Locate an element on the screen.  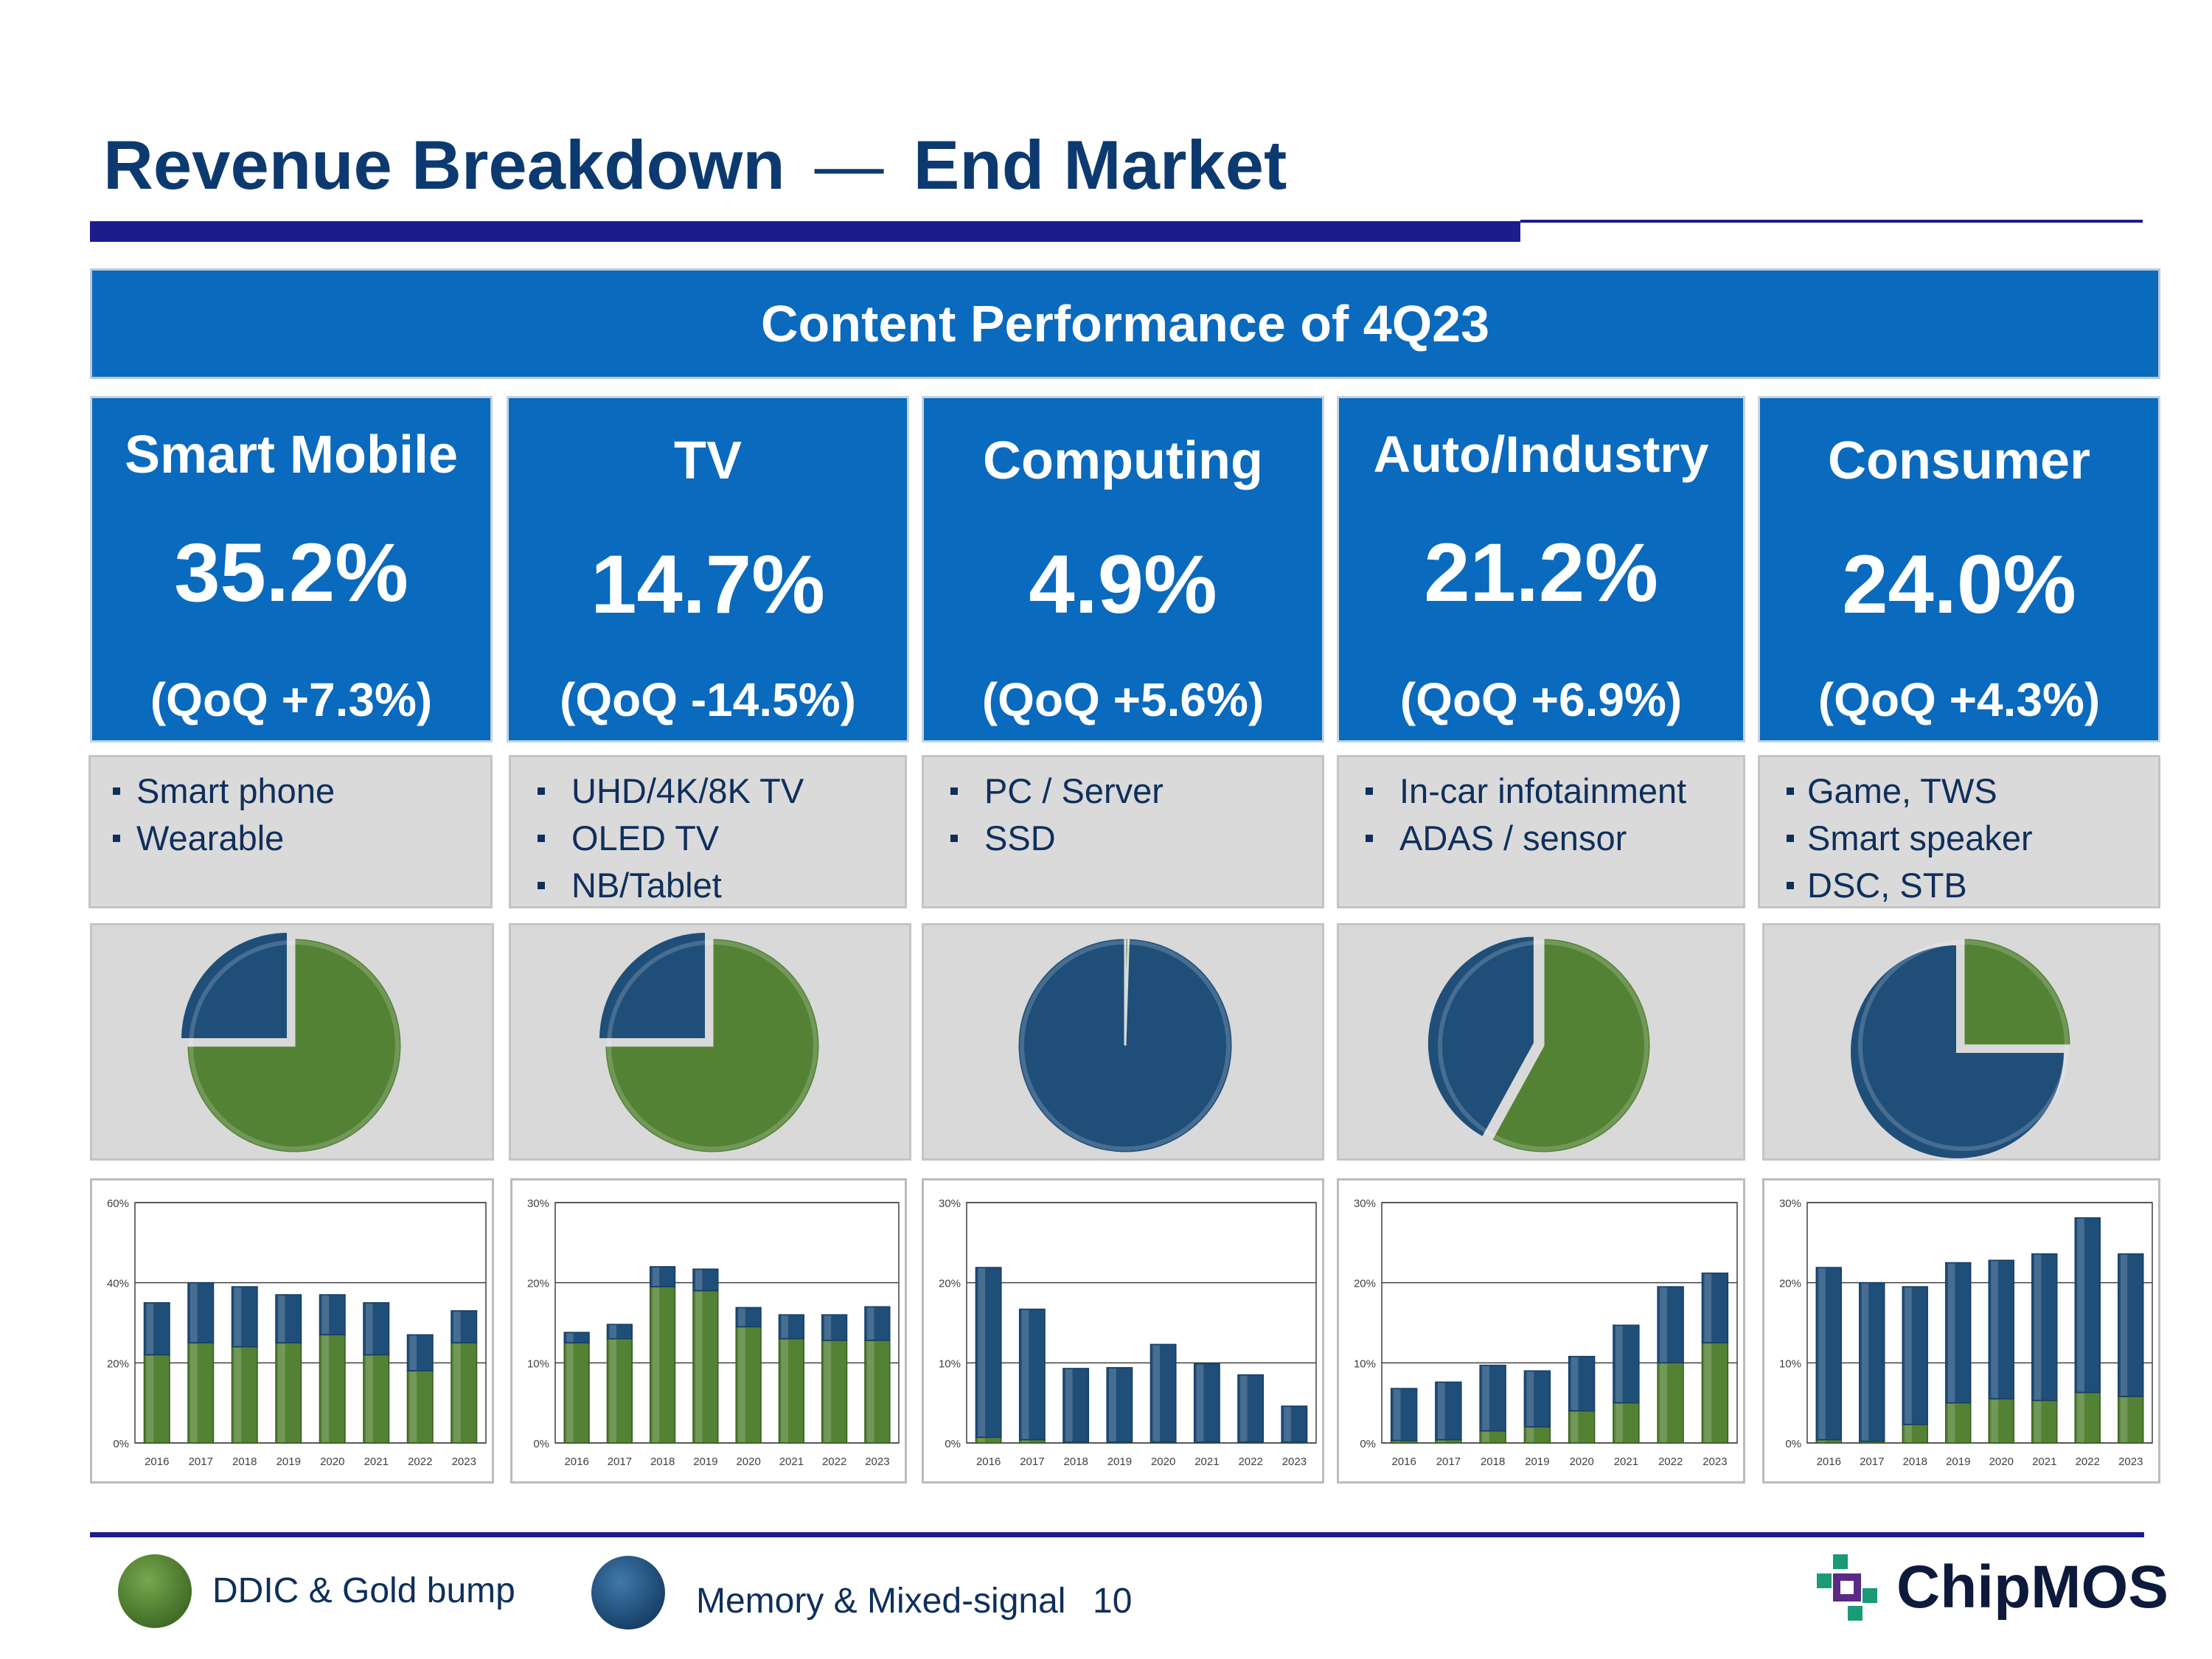
segment-card-computing: Computing 4.9% (QoQ +5.6%) is located at coordinates (1123, 569).